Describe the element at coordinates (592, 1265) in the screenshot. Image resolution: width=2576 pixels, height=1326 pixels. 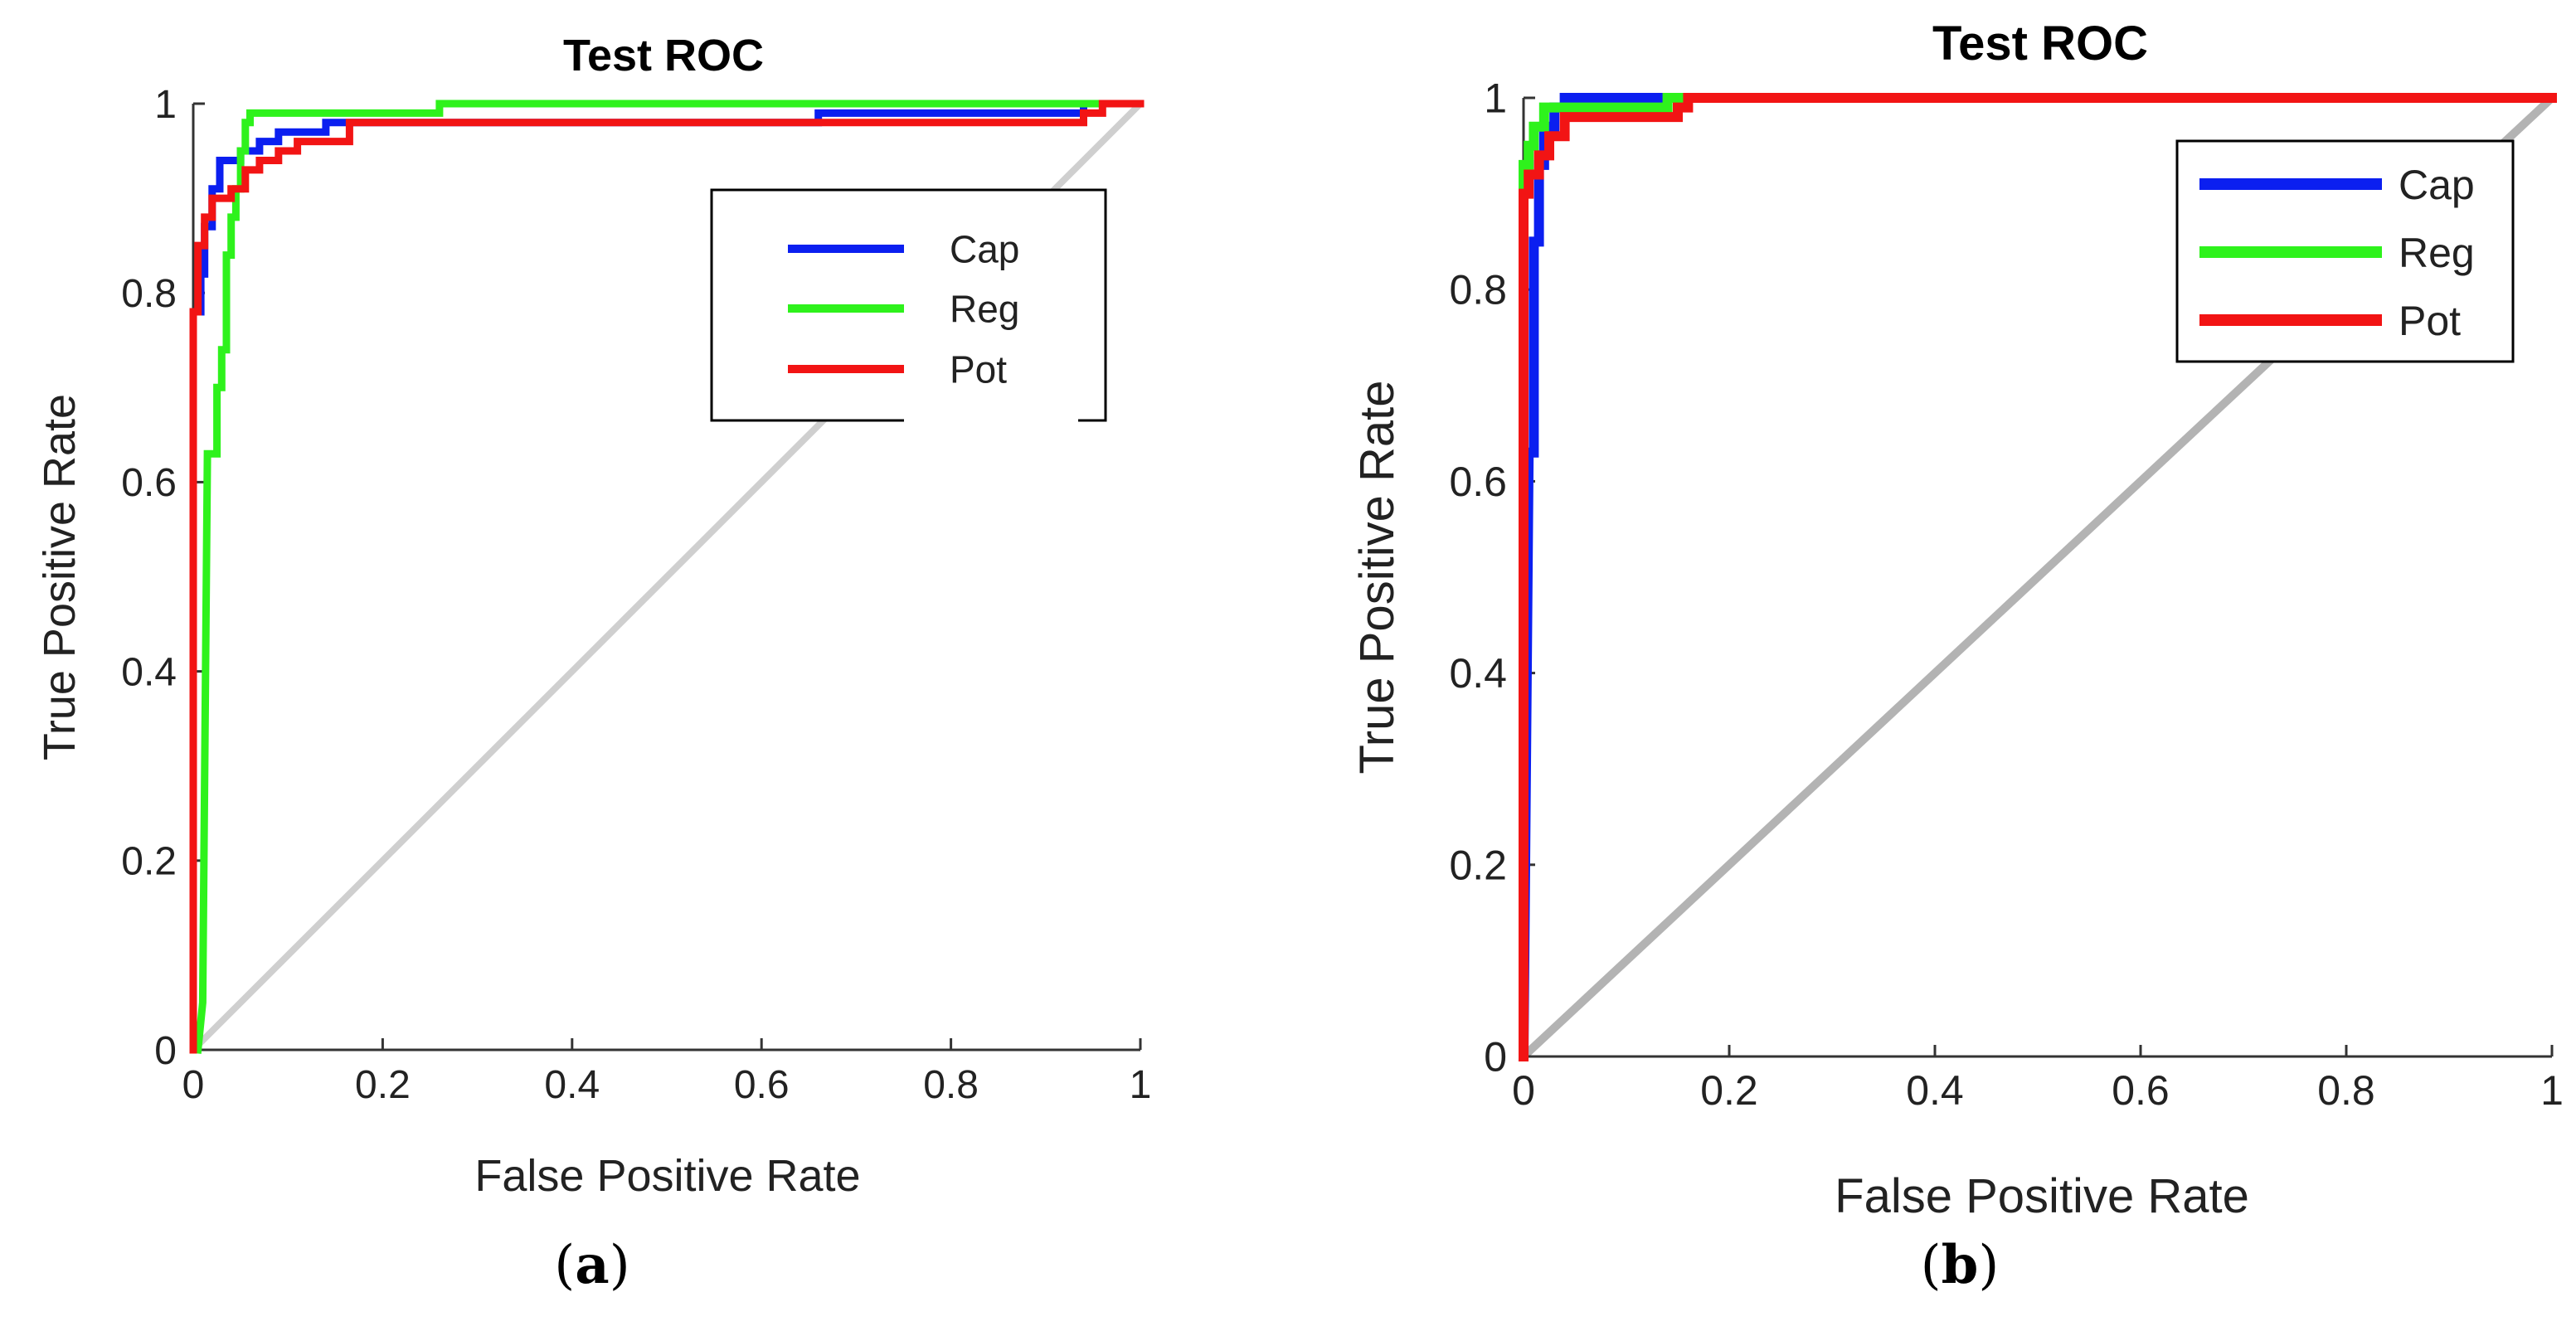
I see `panel-caption-a: (a)` at that location.